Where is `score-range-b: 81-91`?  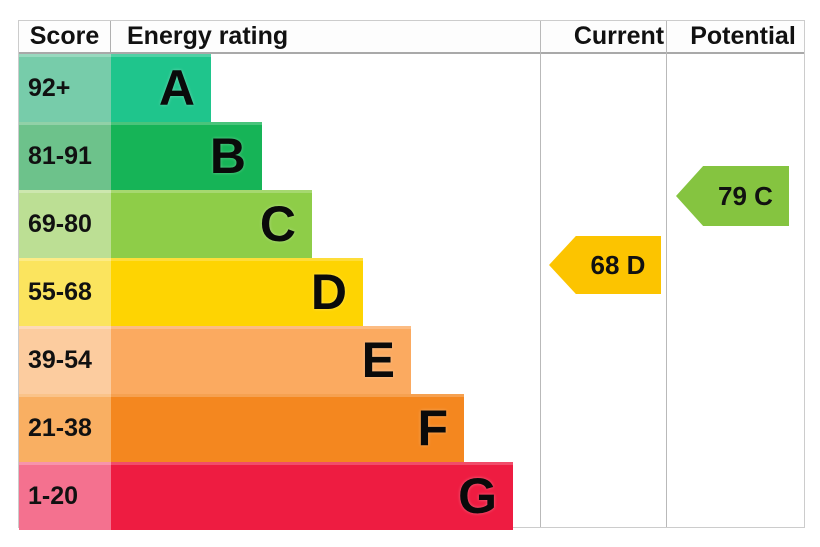
score-range-b: 81-91 is located at coordinates (65, 156).